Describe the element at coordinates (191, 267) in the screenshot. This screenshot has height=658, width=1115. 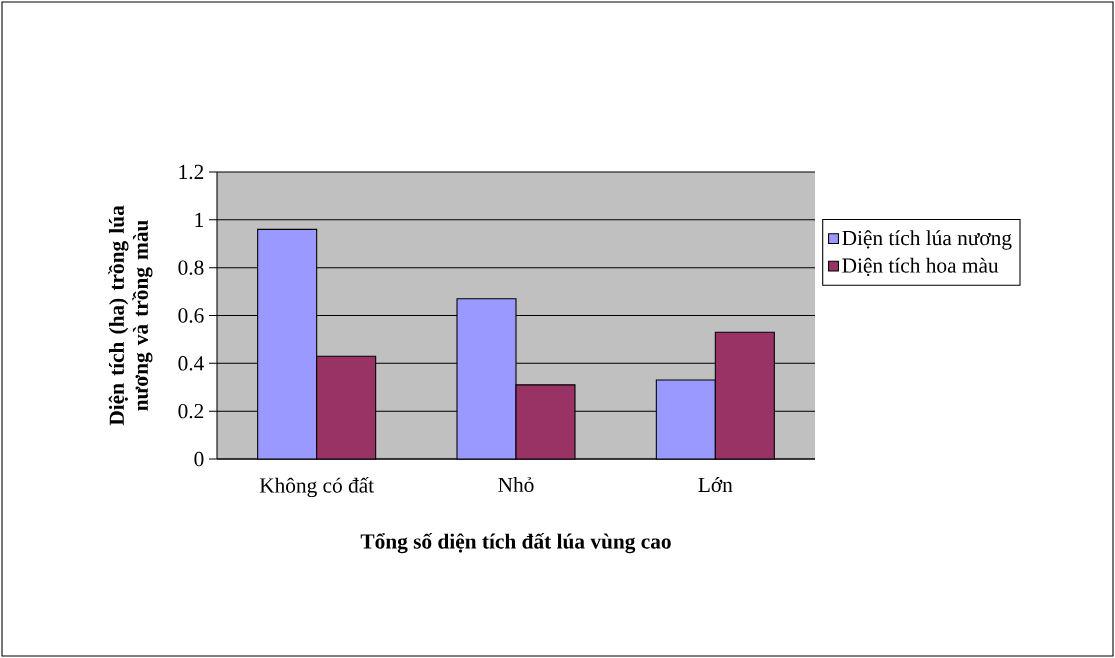
I see `y-tick-label: 0.8` at that location.